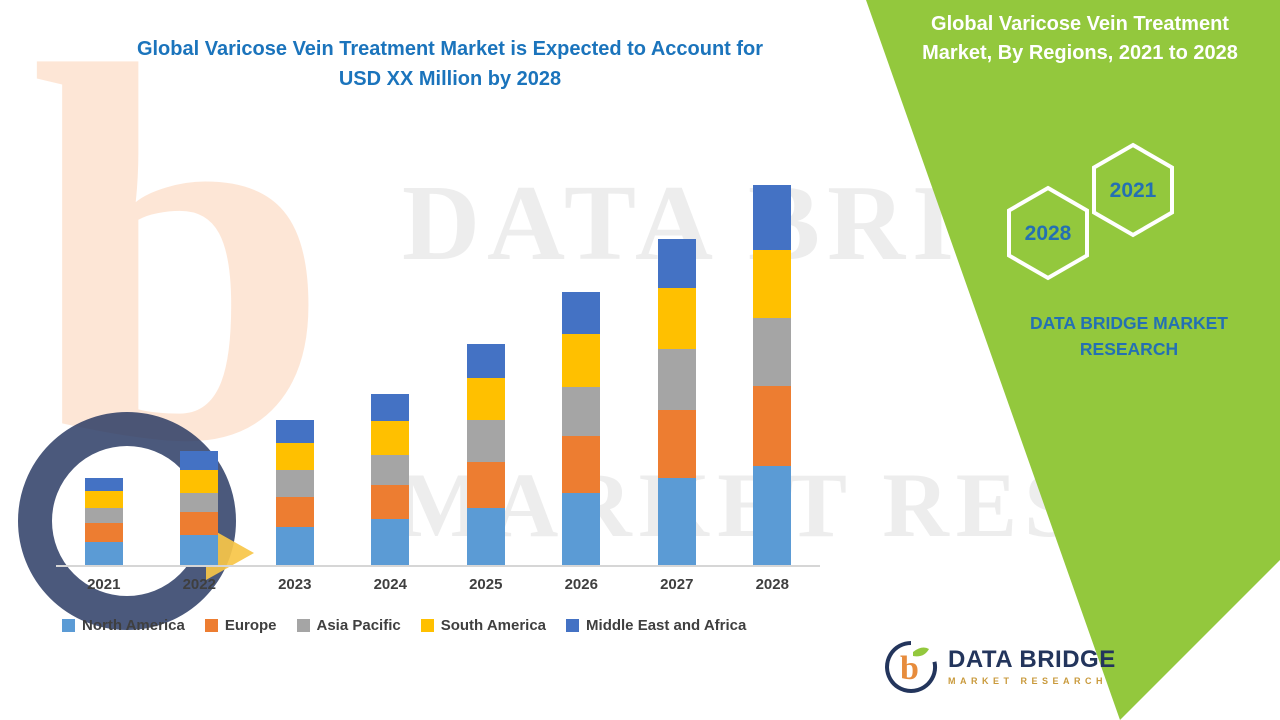 The height and width of the screenshot is (720, 1280). I want to click on bar-column-2027, so click(677, 402).